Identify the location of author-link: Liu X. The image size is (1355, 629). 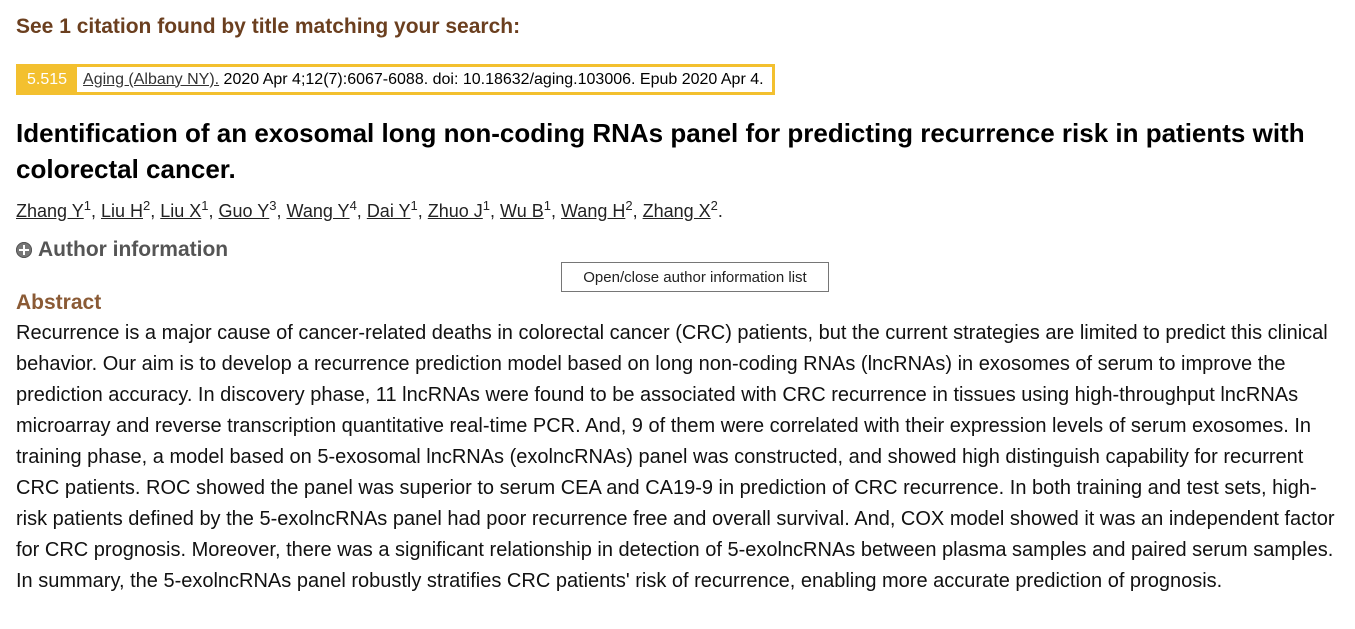
(181, 211).